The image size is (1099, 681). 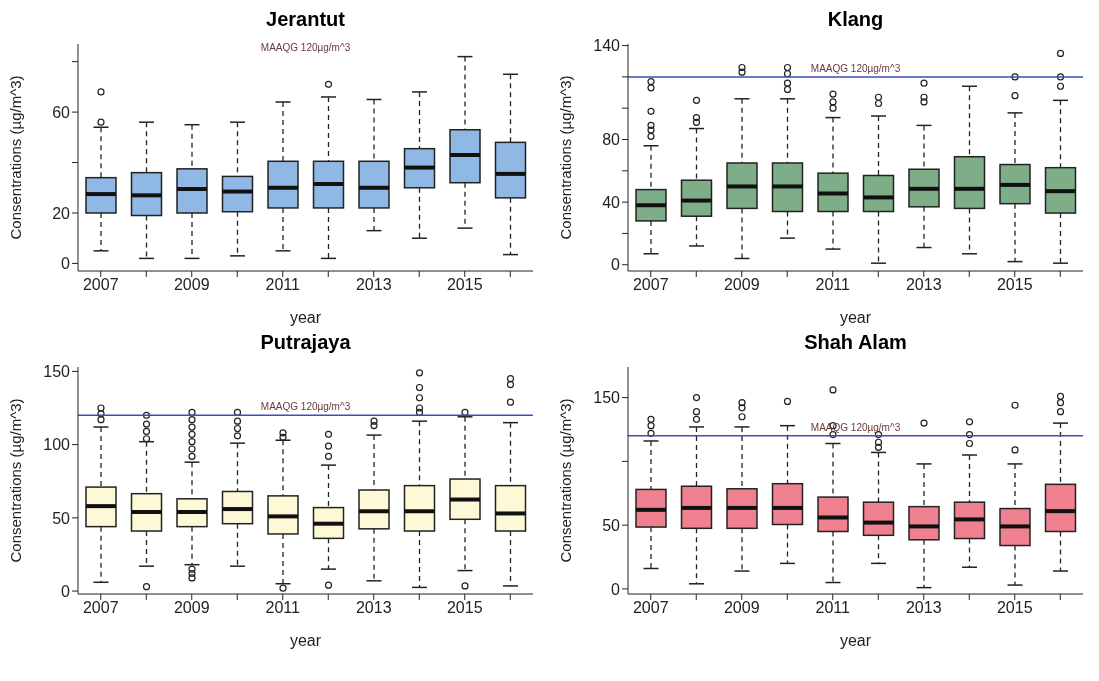 What do you see at coordinates (61, 112) in the screenshot?
I see `y-tick-label: 60` at bounding box center [61, 112].